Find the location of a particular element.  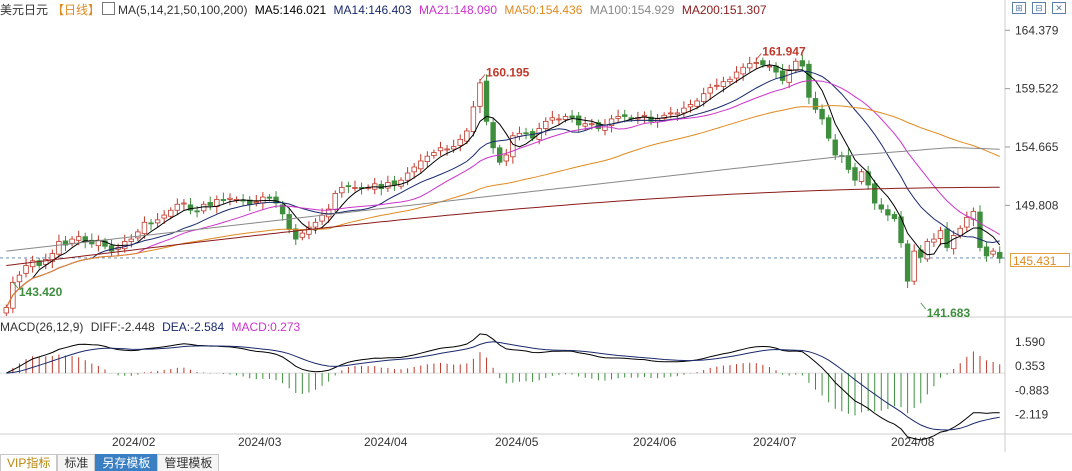

macd-diff-value: DIFF:-2.448 is located at coordinates (122, 327).